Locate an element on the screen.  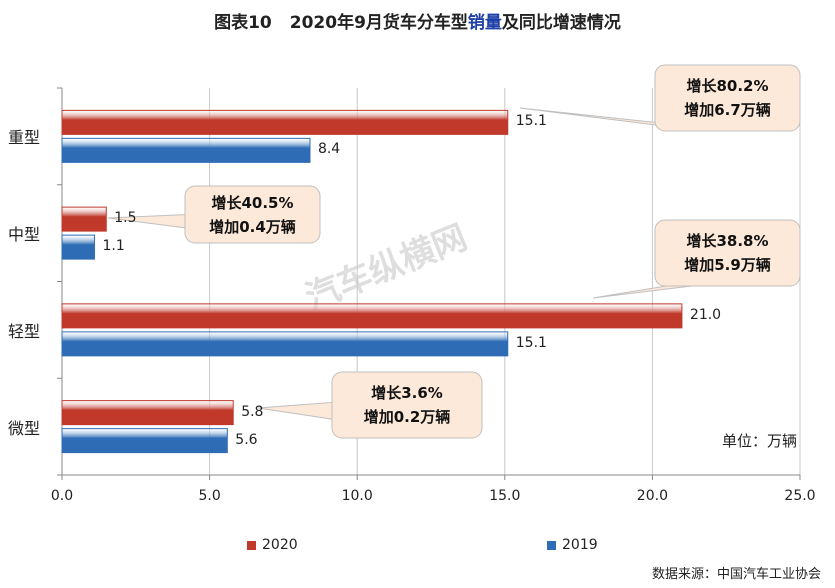
source-note: 数据来源：中国汽车工业协会 is located at coordinates (736, 574).